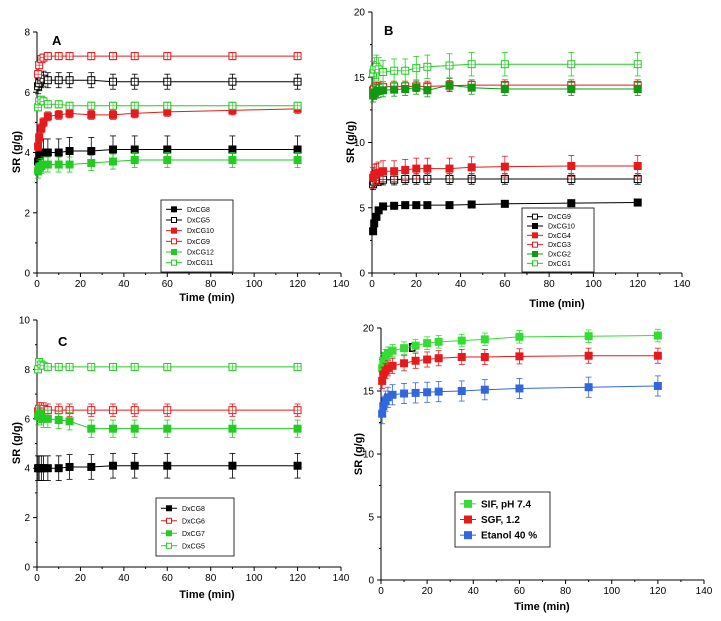 Image resolution: width=721 pixels, height=621 pixels. I want to click on x-tick-label: 20, so click(81, 284).